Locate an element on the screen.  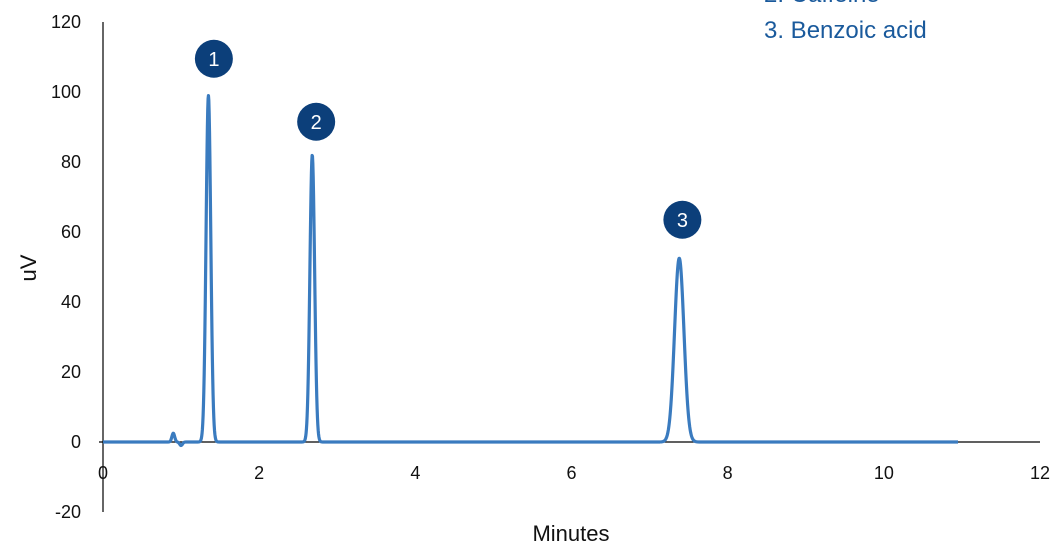
y-tick-label: 20 is located at coordinates (71, 372).